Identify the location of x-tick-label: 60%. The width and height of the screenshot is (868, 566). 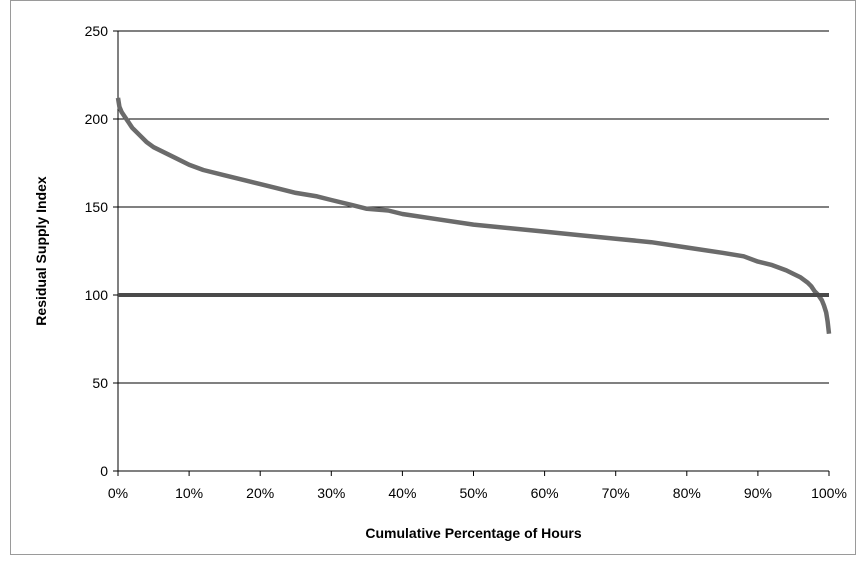
(545, 493).